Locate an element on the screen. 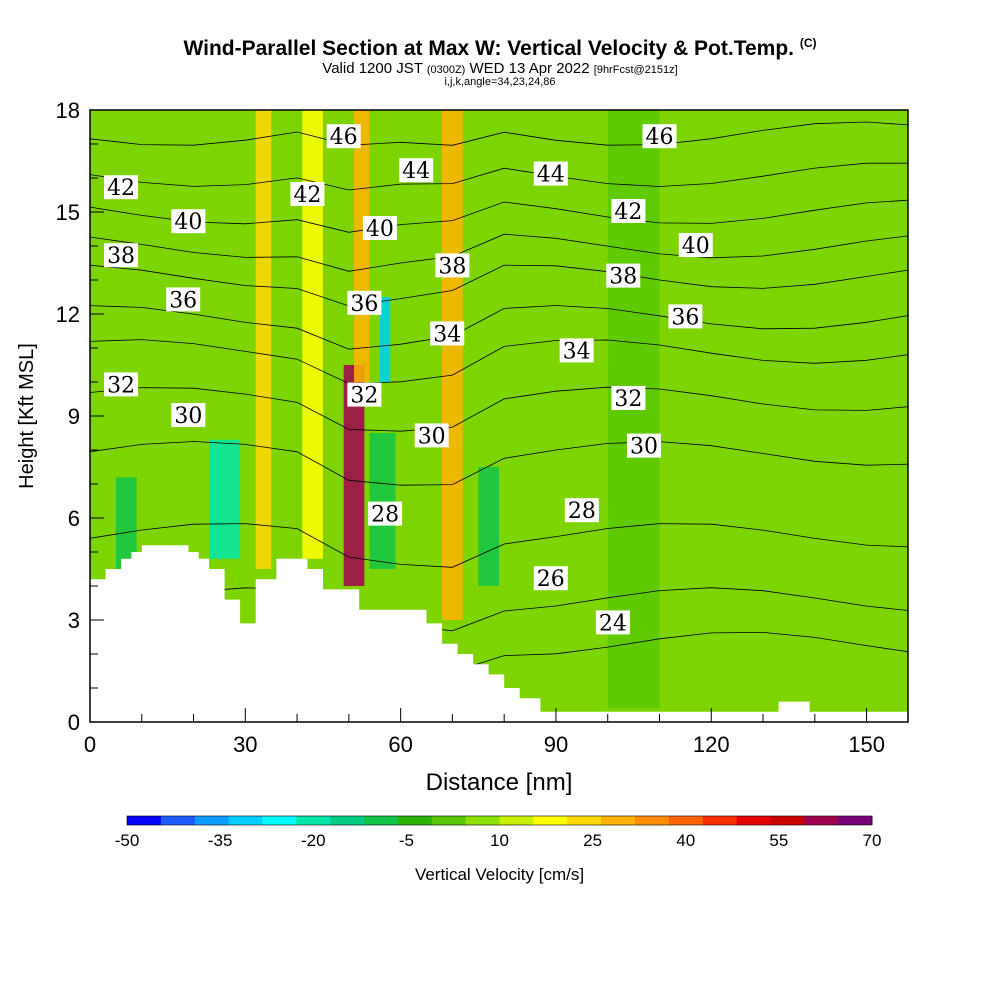 This screenshot has height=1000, width=1000. contour-label-text: 46 is located at coordinates (344, 137).